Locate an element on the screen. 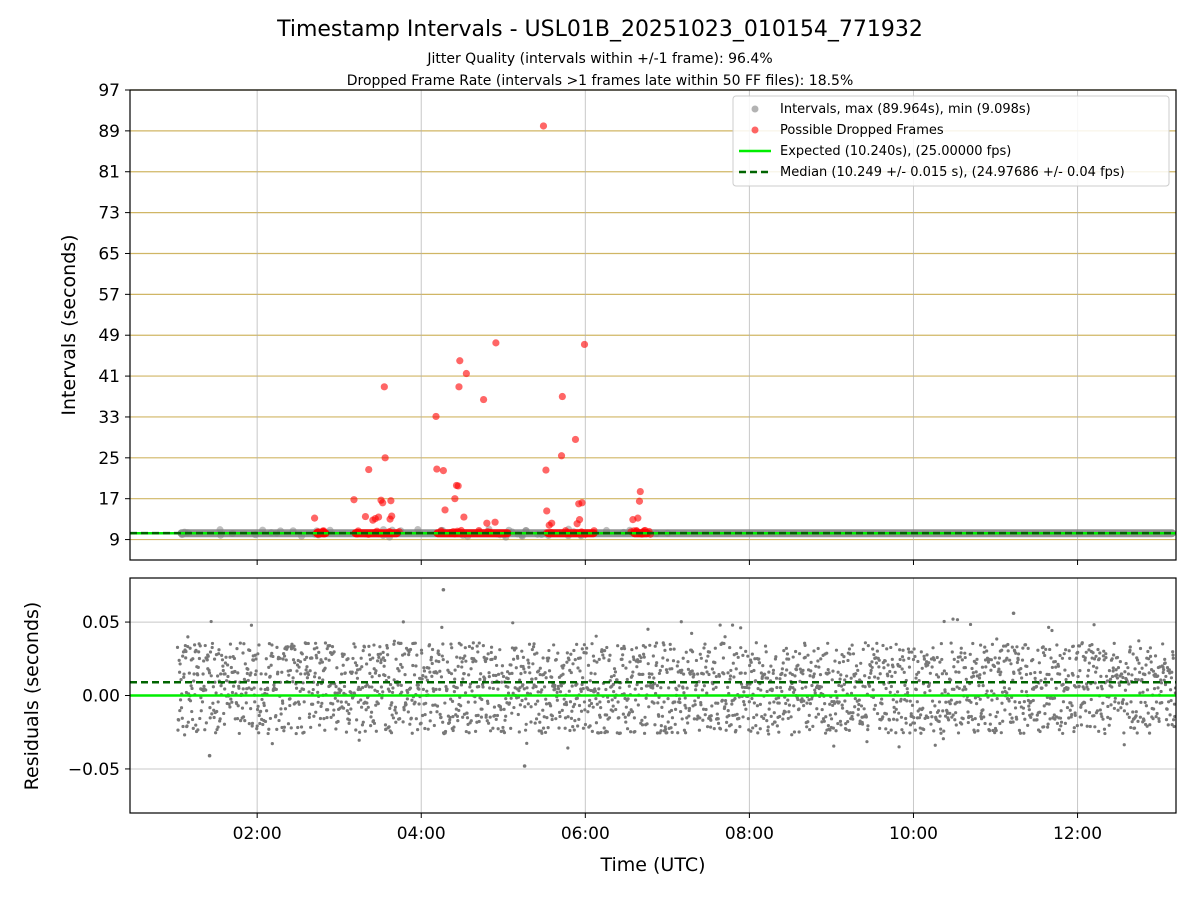 The image size is (1200, 900). legend-marker-dropped is located at coordinates (755, 130).